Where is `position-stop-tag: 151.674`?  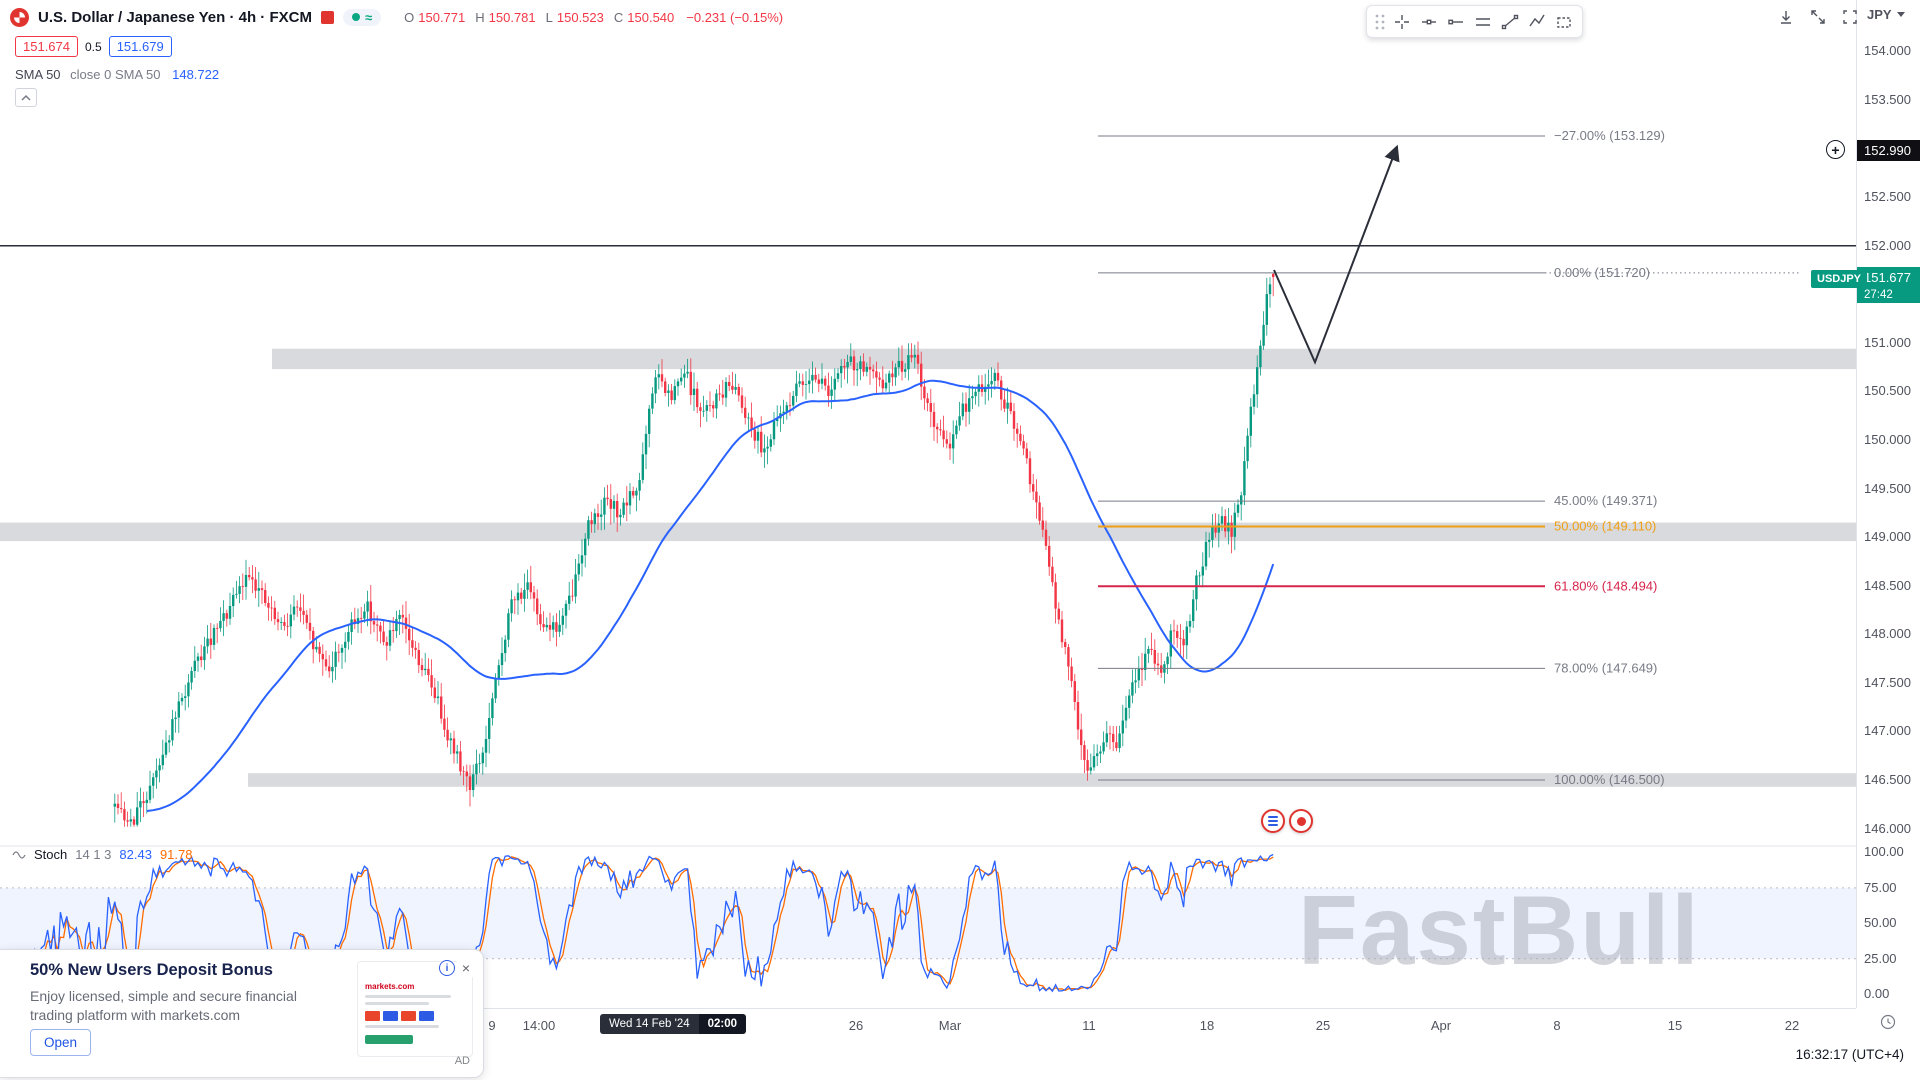
position-stop-tag: 151.674 is located at coordinates (46, 46).